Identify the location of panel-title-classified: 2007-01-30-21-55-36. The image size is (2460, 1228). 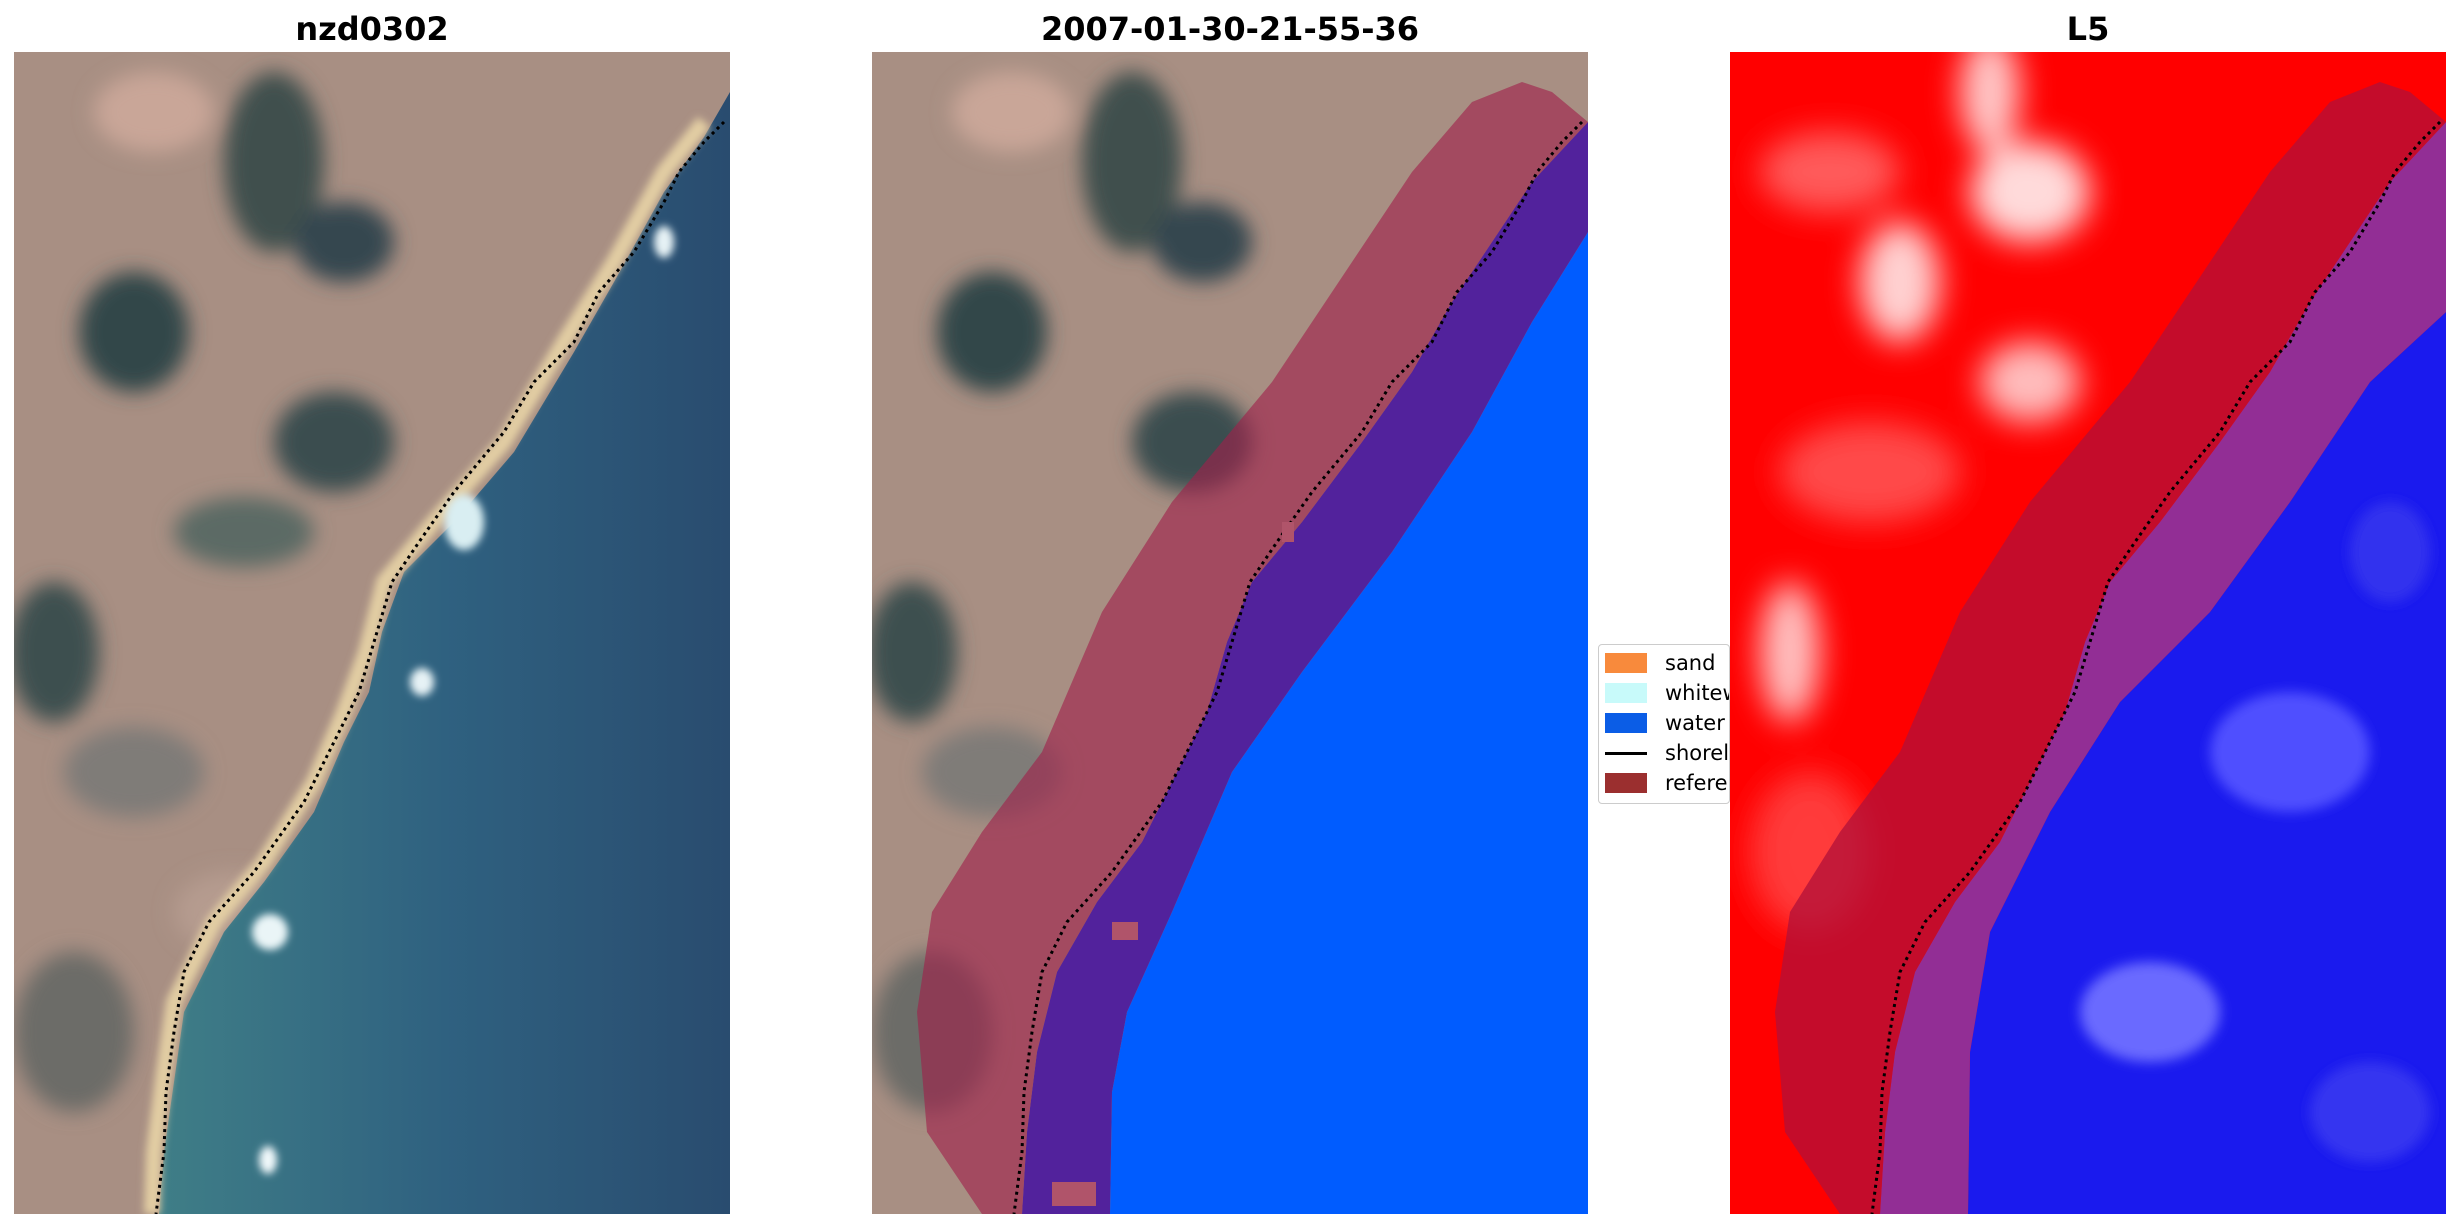
(1230, 29).